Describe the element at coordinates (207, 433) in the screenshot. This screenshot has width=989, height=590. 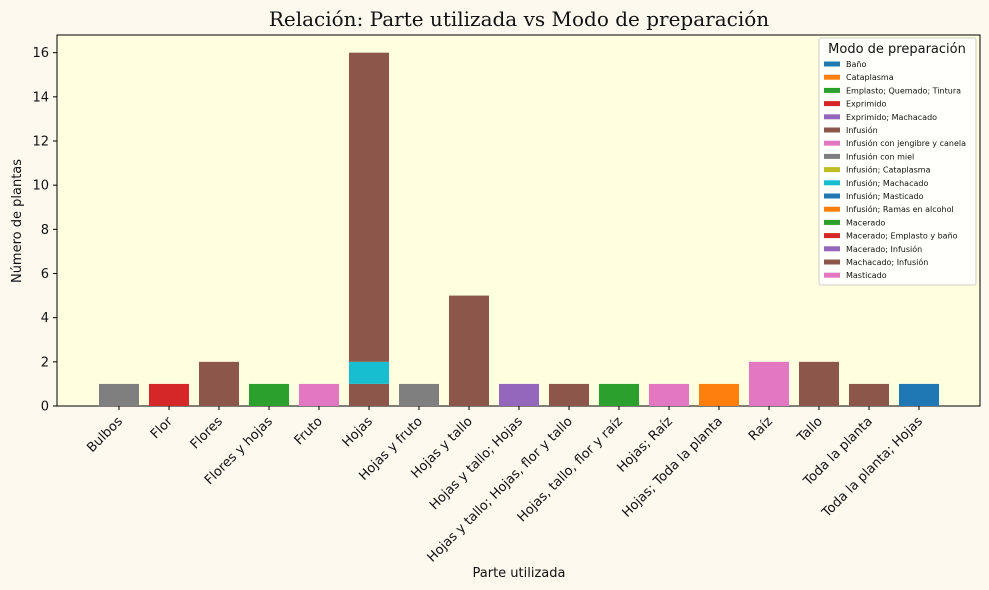
I see `x-tick-label: Flores` at that location.